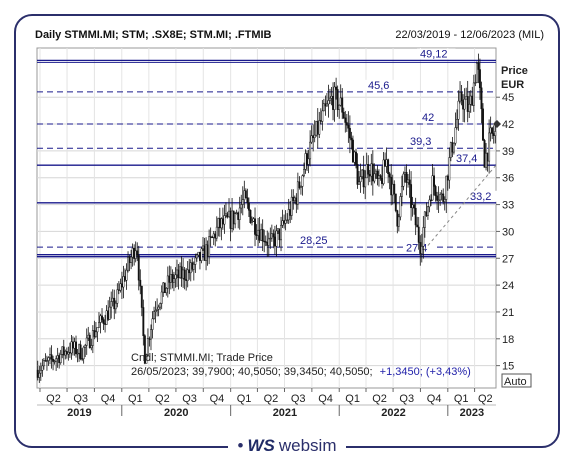 This screenshot has height=462, width=574. I want to click on x-tick-label: Q3, so click(406, 399).